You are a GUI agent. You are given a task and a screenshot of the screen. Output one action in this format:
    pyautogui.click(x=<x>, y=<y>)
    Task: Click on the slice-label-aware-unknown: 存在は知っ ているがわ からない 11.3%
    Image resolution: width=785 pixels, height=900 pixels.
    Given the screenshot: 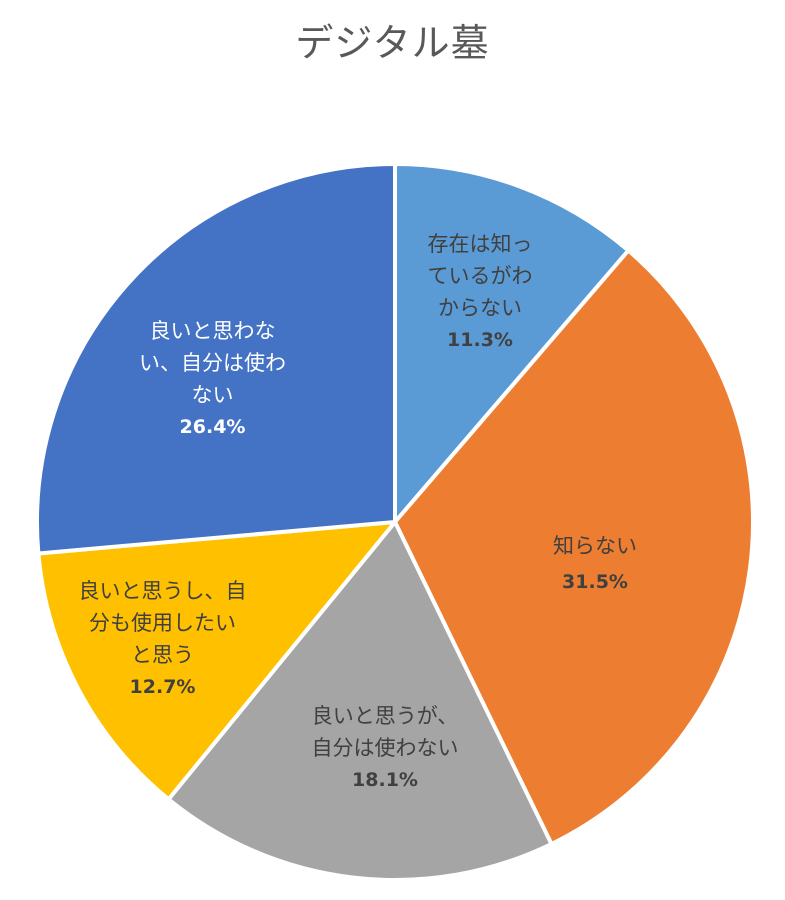 What is the action you would take?
    pyautogui.click(x=480, y=291)
    